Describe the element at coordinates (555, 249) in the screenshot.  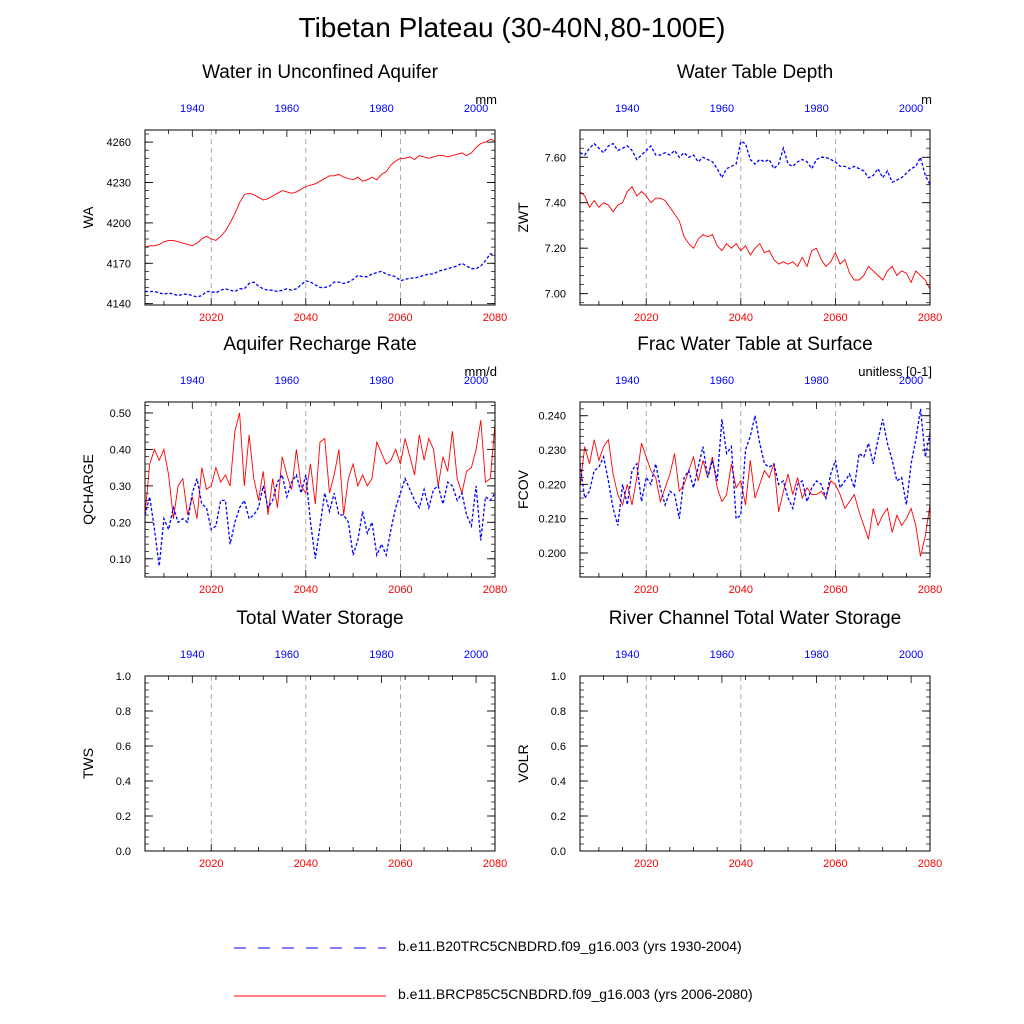
I see `y-tick-label: 7.20` at that location.